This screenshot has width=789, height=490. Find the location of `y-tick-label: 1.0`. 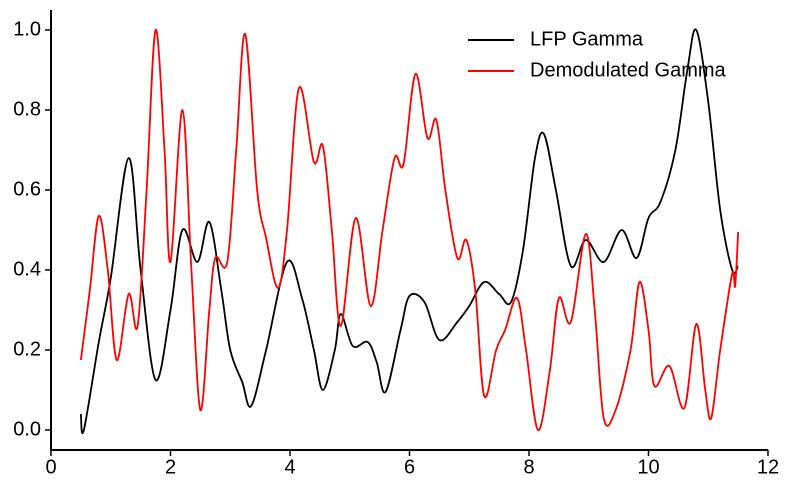

y-tick-label: 1.0 is located at coordinates (27, 29).